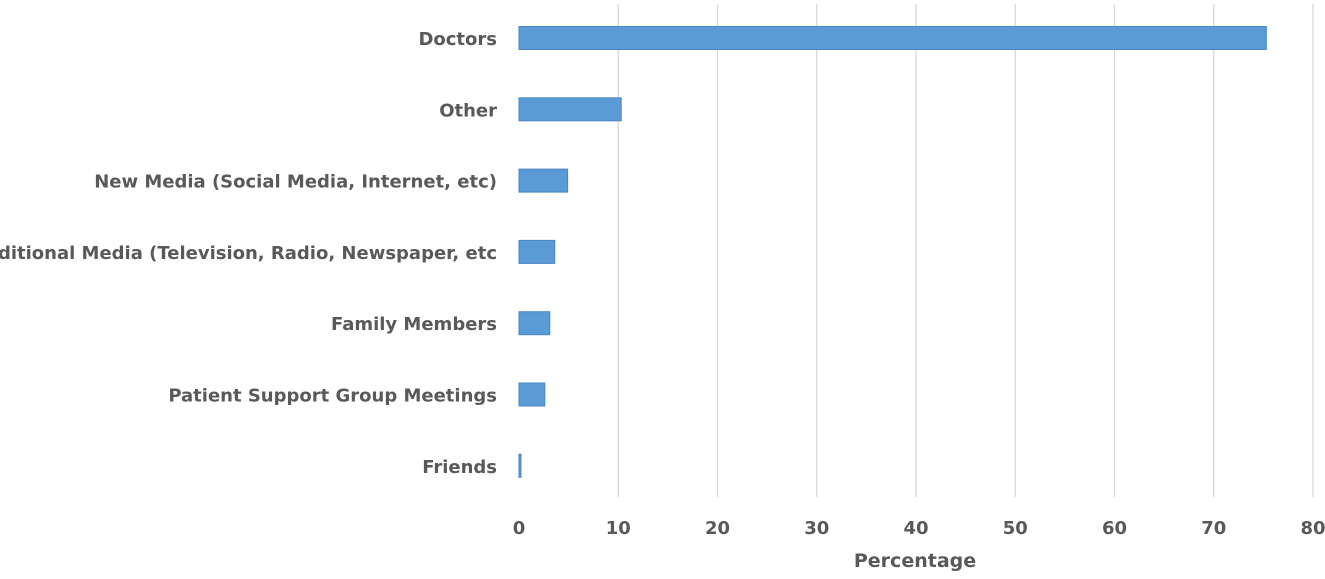 The width and height of the screenshot is (1325, 579). Describe the element at coordinates (468, 110) in the screenshot. I see `category-label: Other` at that location.